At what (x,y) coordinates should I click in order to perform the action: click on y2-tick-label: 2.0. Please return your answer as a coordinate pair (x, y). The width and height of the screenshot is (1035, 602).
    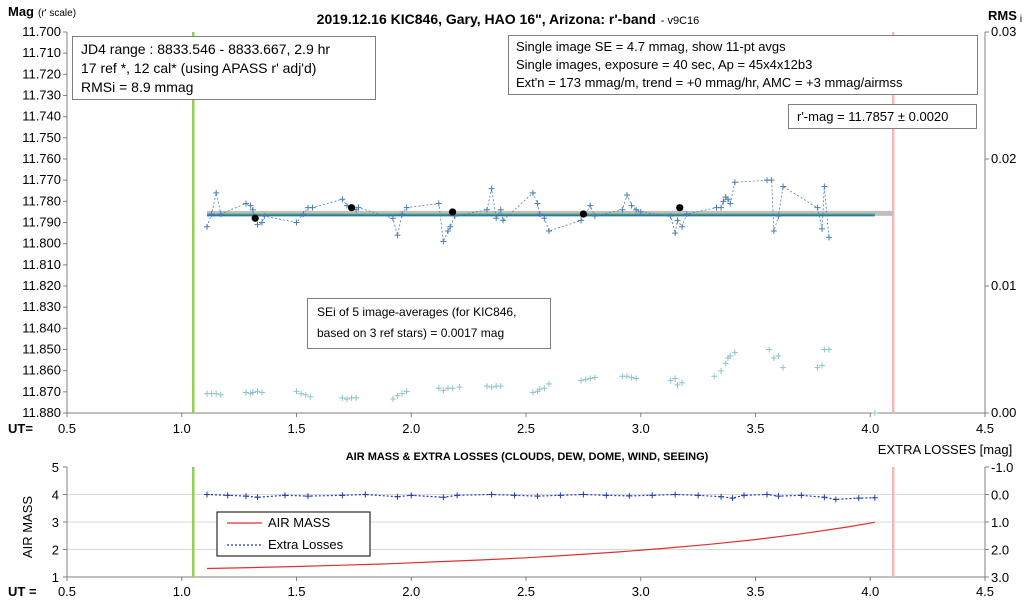
    Looking at the image, I should click on (1000, 550).